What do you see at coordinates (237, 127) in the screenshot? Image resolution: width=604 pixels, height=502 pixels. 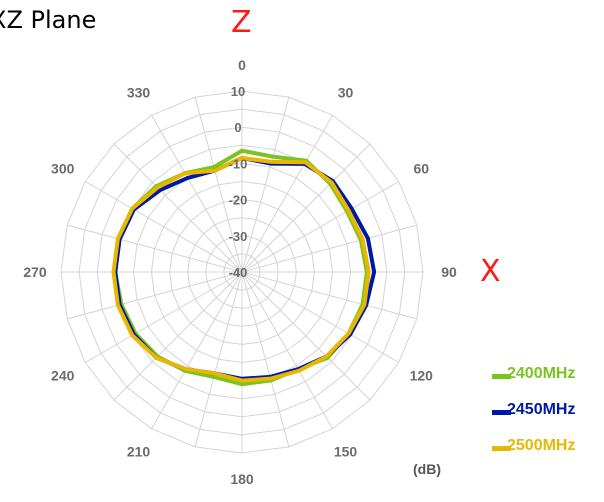 I see `radial-tick-label: 0` at bounding box center [237, 127].